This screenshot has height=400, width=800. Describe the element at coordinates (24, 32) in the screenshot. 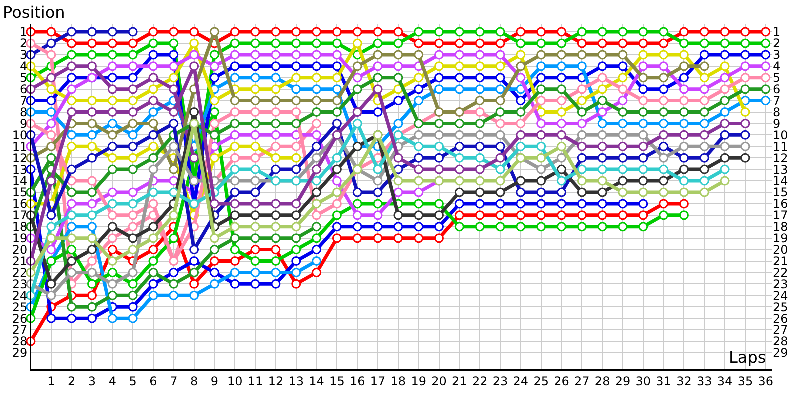

I see `y-tick-label: 1` at that location.